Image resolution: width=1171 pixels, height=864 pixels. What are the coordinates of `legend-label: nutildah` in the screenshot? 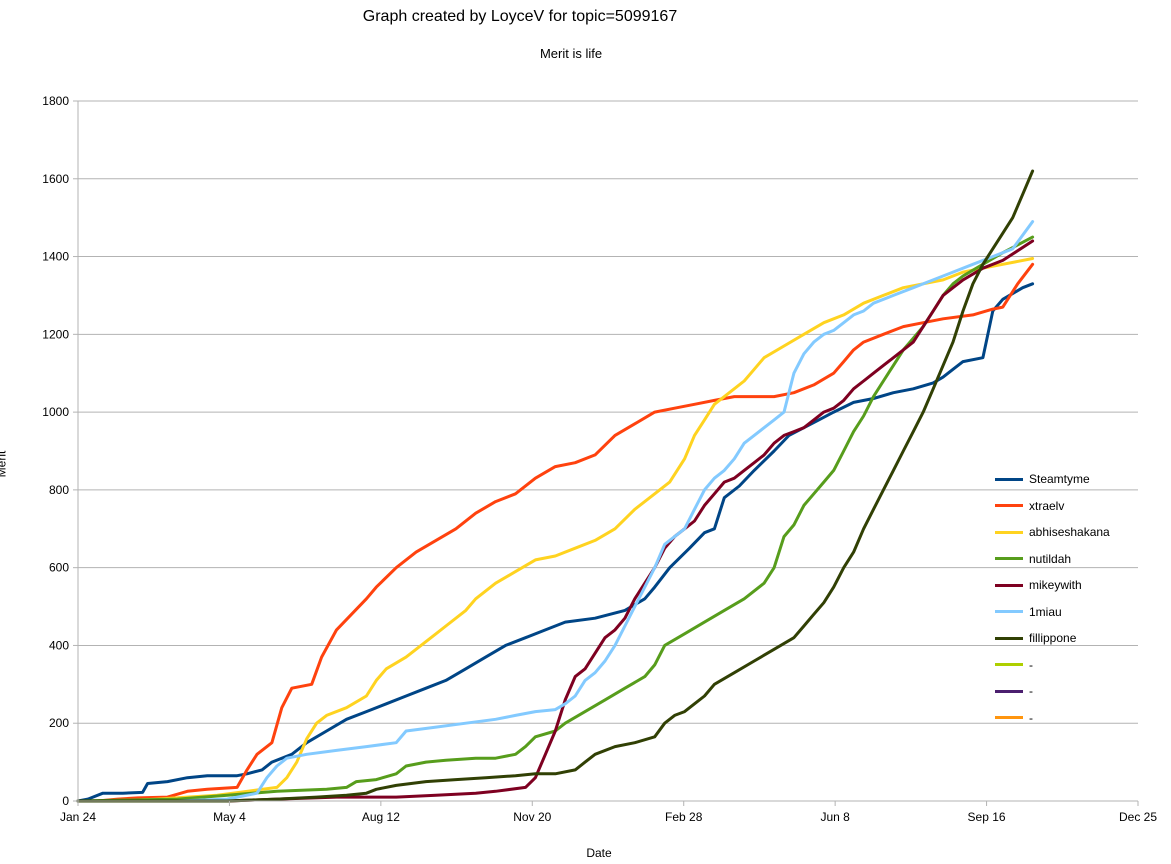 It's located at (1050, 558).